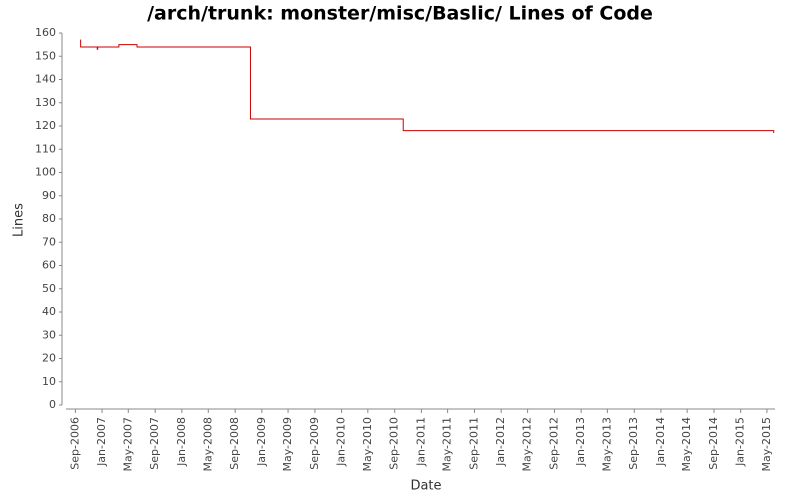 This screenshot has height=500, width=800. Describe the element at coordinates (19, 220) in the screenshot. I see `y-axis-title: Lines` at that location.